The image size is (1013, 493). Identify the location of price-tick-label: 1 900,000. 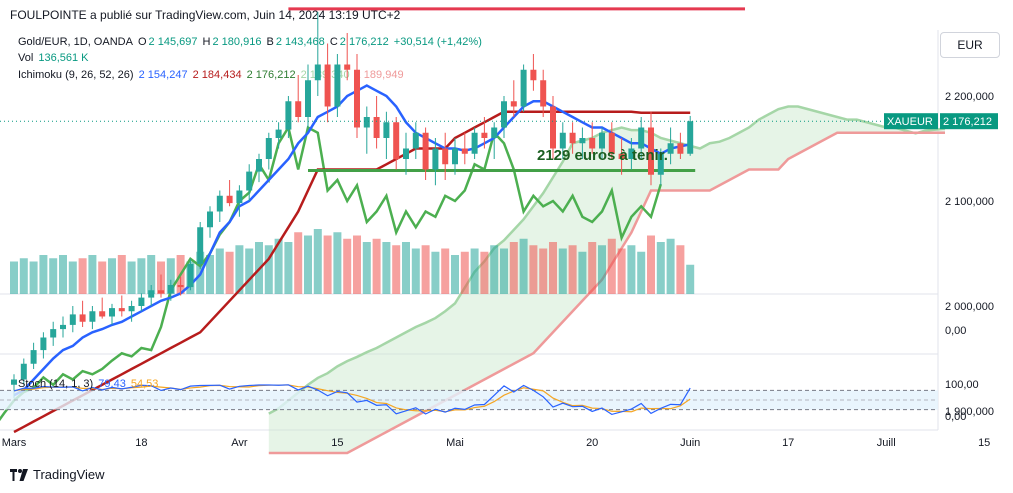
(969, 412).